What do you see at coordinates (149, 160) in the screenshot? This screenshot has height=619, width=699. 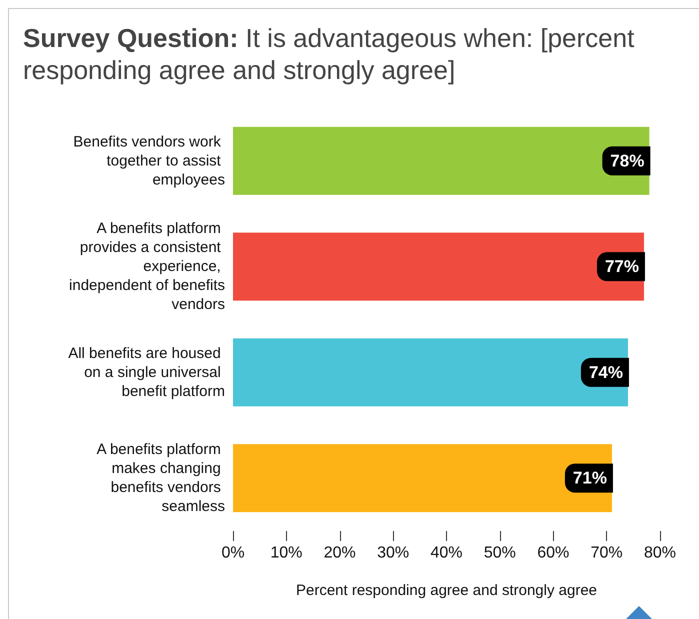 I see `y-tick-label: Benefits vendors work together to assist employees` at bounding box center [149, 160].